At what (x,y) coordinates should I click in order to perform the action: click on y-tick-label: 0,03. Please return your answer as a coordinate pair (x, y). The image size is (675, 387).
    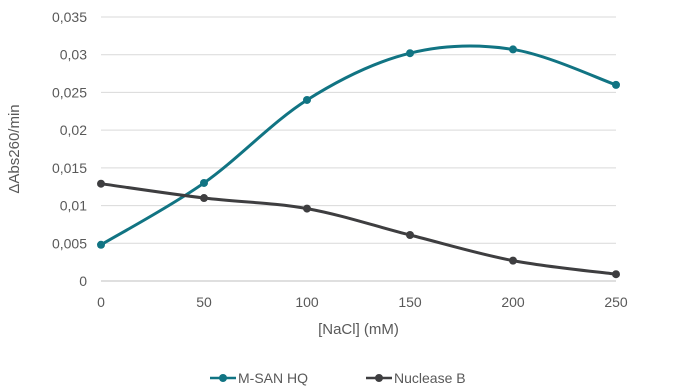
    Looking at the image, I should click on (73, 55).